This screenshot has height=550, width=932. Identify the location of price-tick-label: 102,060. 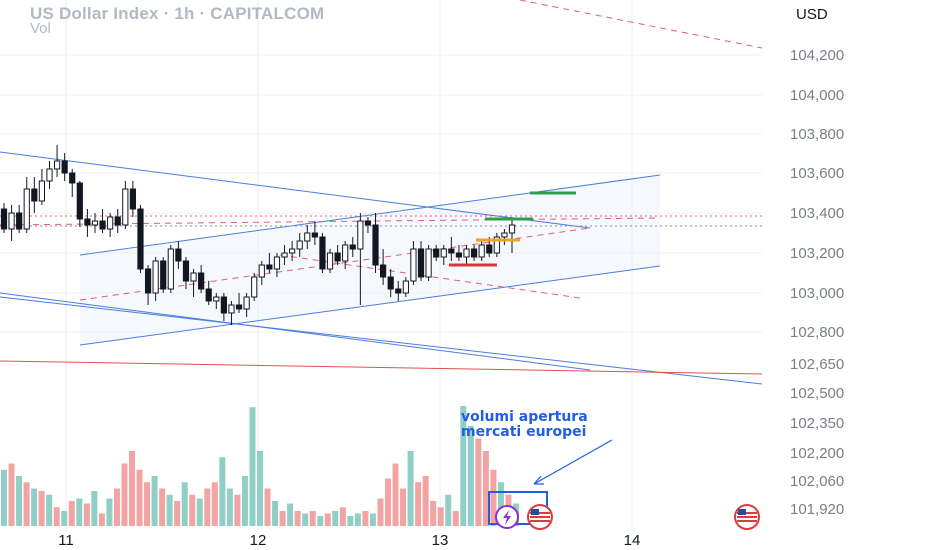
(817, 481).